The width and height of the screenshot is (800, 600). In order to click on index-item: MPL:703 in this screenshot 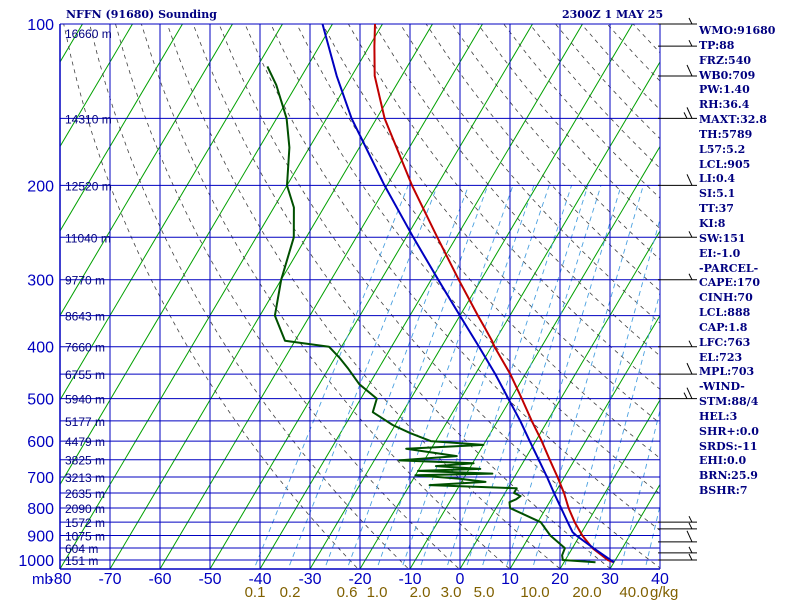, I will do `click(727, 372)`.